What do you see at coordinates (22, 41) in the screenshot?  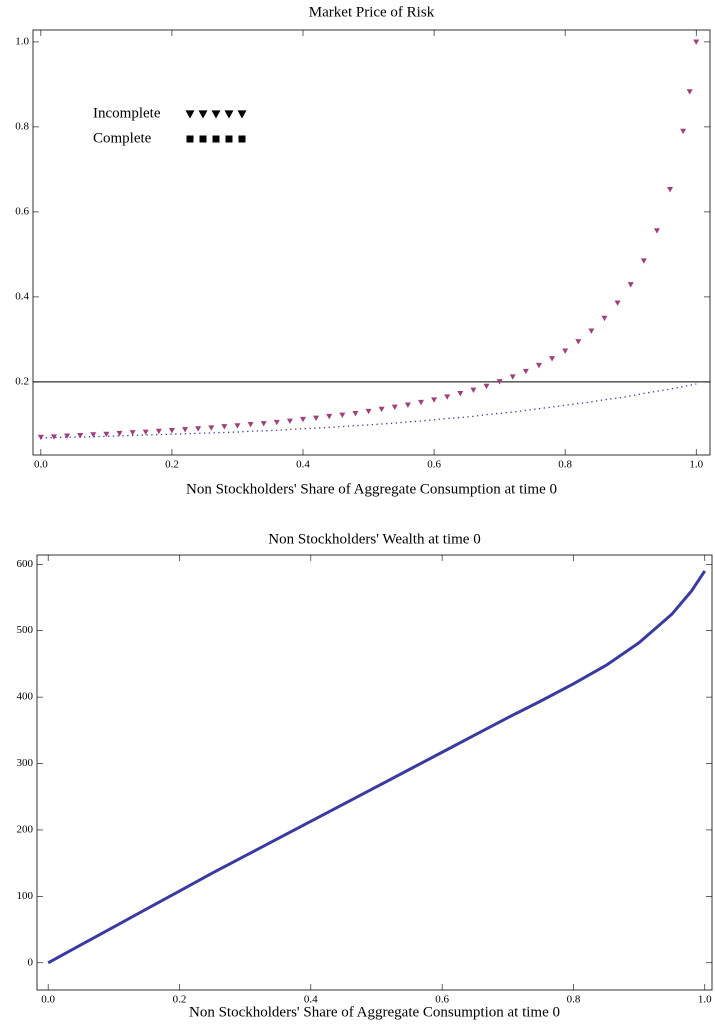 I see `y-tick-label: 1.0` at bounding box center [22, 41].